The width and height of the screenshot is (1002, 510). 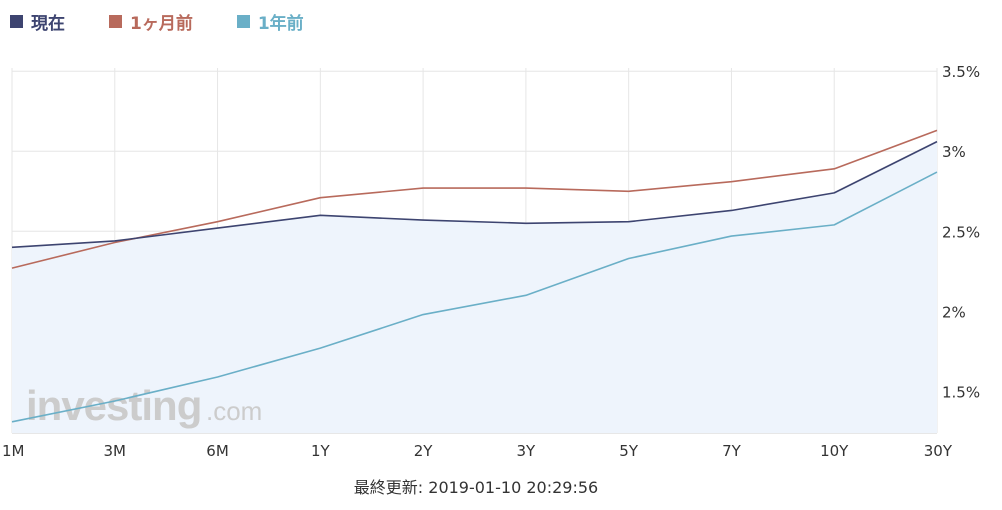 I want to click on x-tick-label: 3M, so click(x=115, y=451).